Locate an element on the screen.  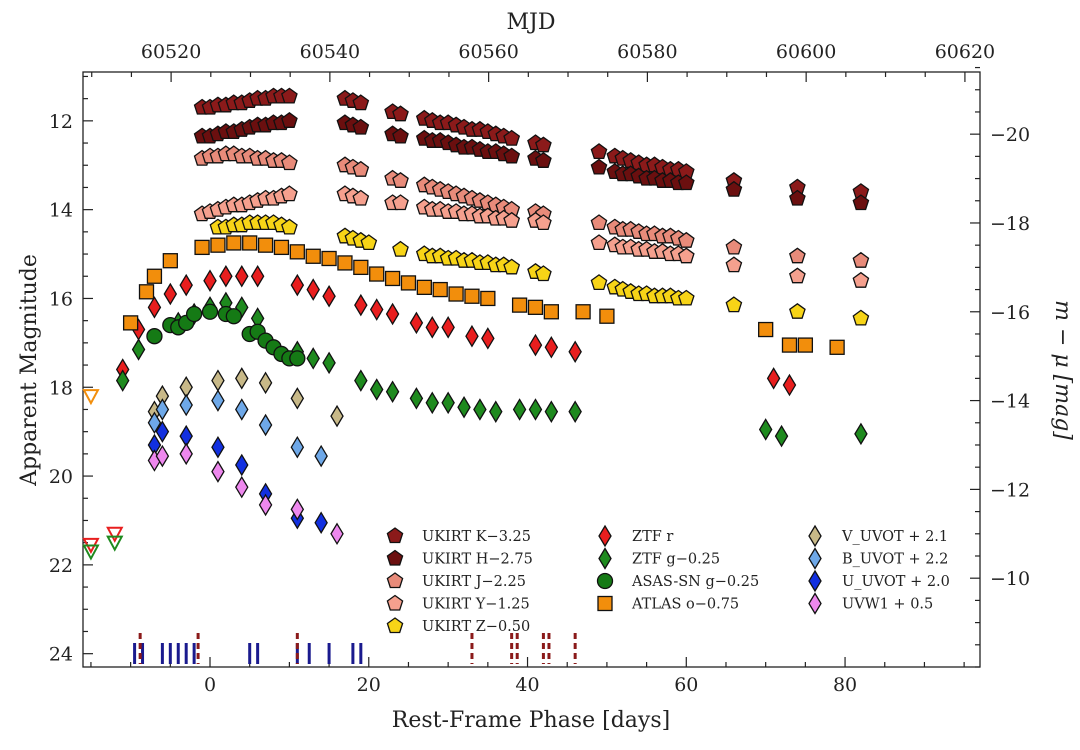
right-tick-label: −12 is located at coordinates (1010, 490).